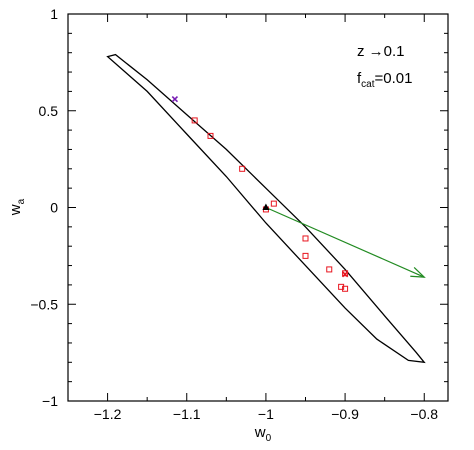 Image resolution: width=474 pixels, height=450 pixels. What do you see at coordinates (345, 414) in the screenshot?
I see `x-tick-label: −0.9` at bounding box center [345, 414].